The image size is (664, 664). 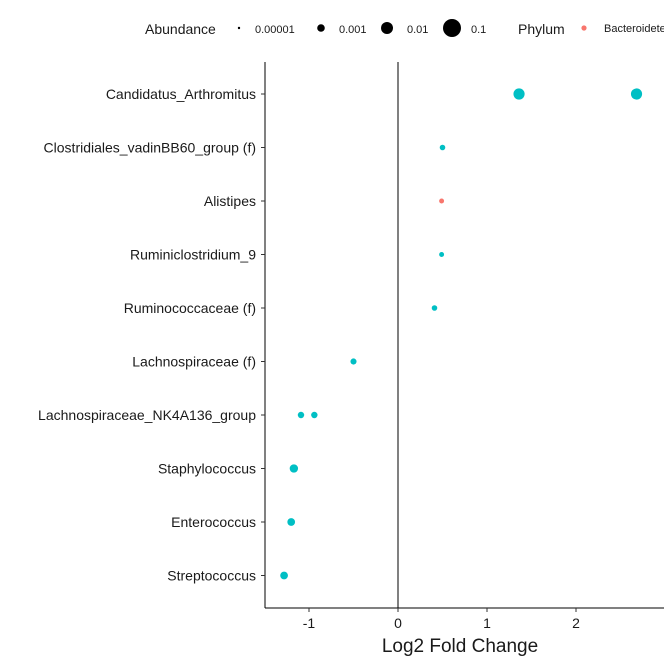 I want to click on y-tick-label: Ruminiclostridium_9, so click(x=193, y=255).